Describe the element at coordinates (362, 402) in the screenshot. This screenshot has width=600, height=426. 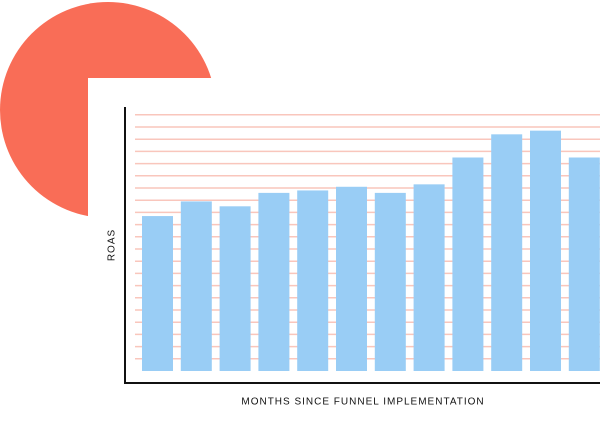
I see `x-axis-label: MONTHS SINCE FUNNEL IMPLEMENTATION` at that location.